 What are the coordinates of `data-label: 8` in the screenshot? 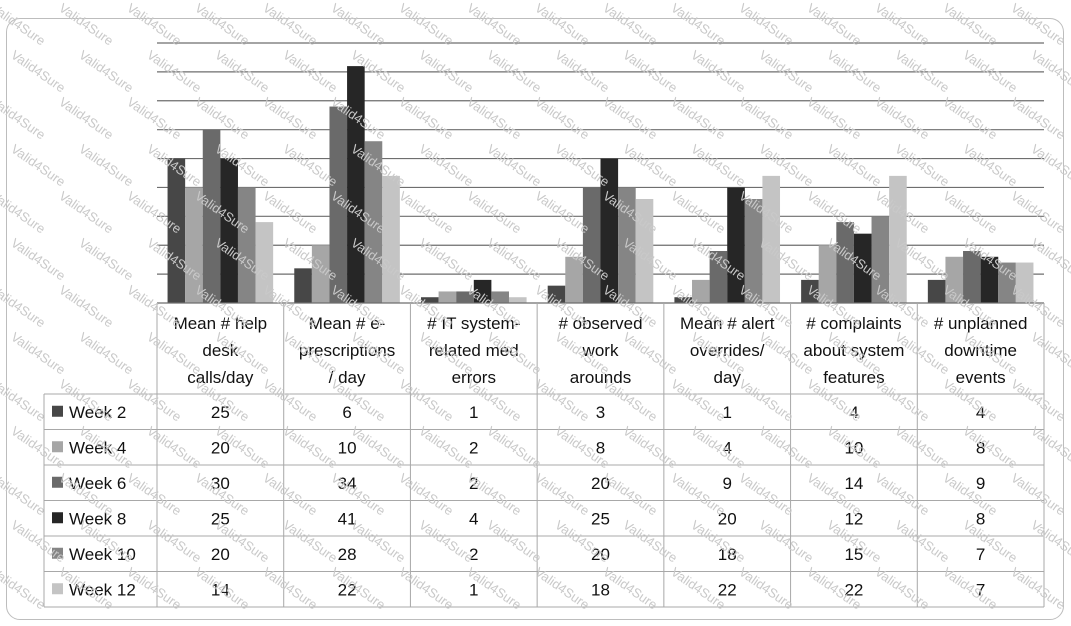 It's located at (980, 447).